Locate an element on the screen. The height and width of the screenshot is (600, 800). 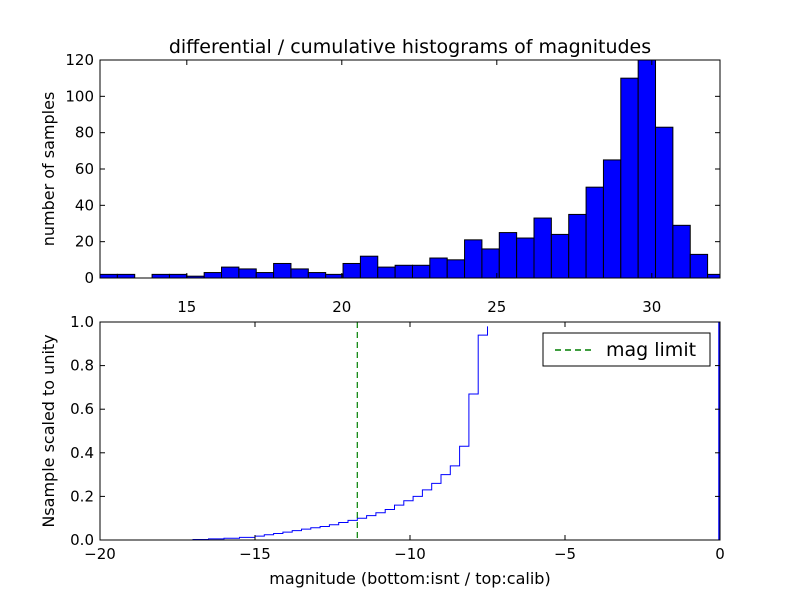
cumulative-ytick-label-4: 0.8 is located at coordinates (82, 366).